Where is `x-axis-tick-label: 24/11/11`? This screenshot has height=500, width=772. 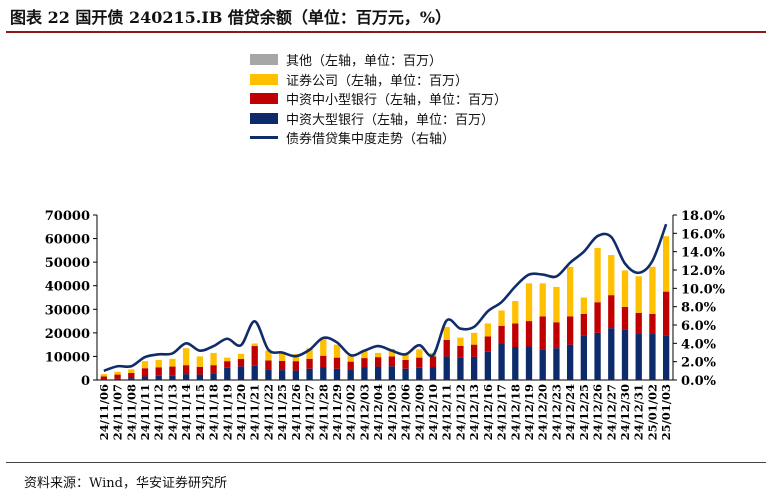
x-axis-tick-label: 24/11/11 is located at coordinates (145, 412).